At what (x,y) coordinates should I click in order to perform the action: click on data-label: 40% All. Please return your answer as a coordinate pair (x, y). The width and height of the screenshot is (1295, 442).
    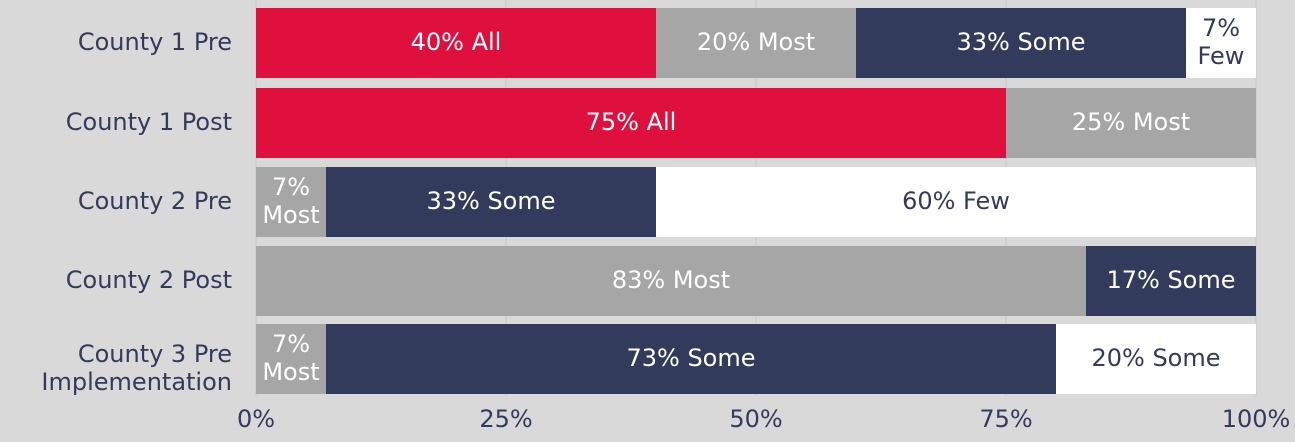
    Looking at the image, I should click on (456, 42).